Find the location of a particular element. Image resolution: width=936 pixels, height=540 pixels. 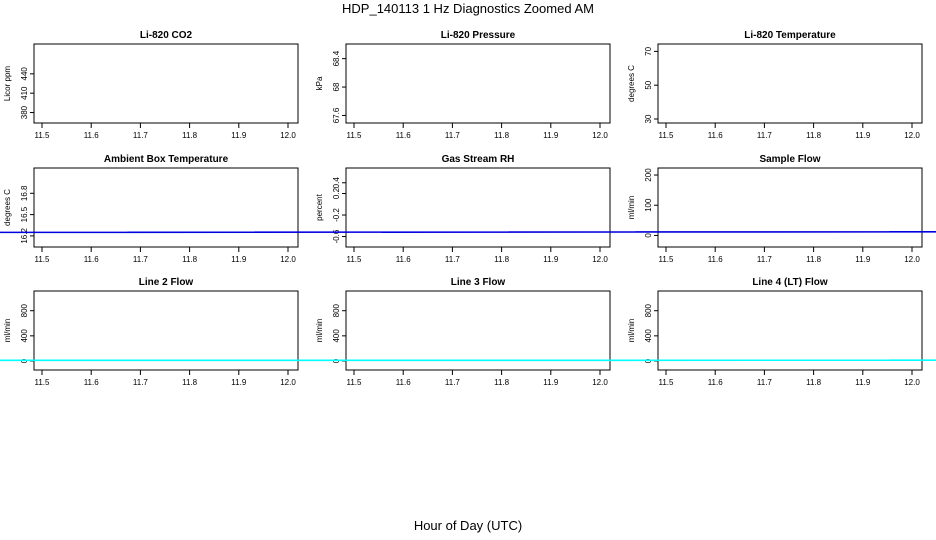

y-tick-label: 440 is located at coordinates (24, 74).